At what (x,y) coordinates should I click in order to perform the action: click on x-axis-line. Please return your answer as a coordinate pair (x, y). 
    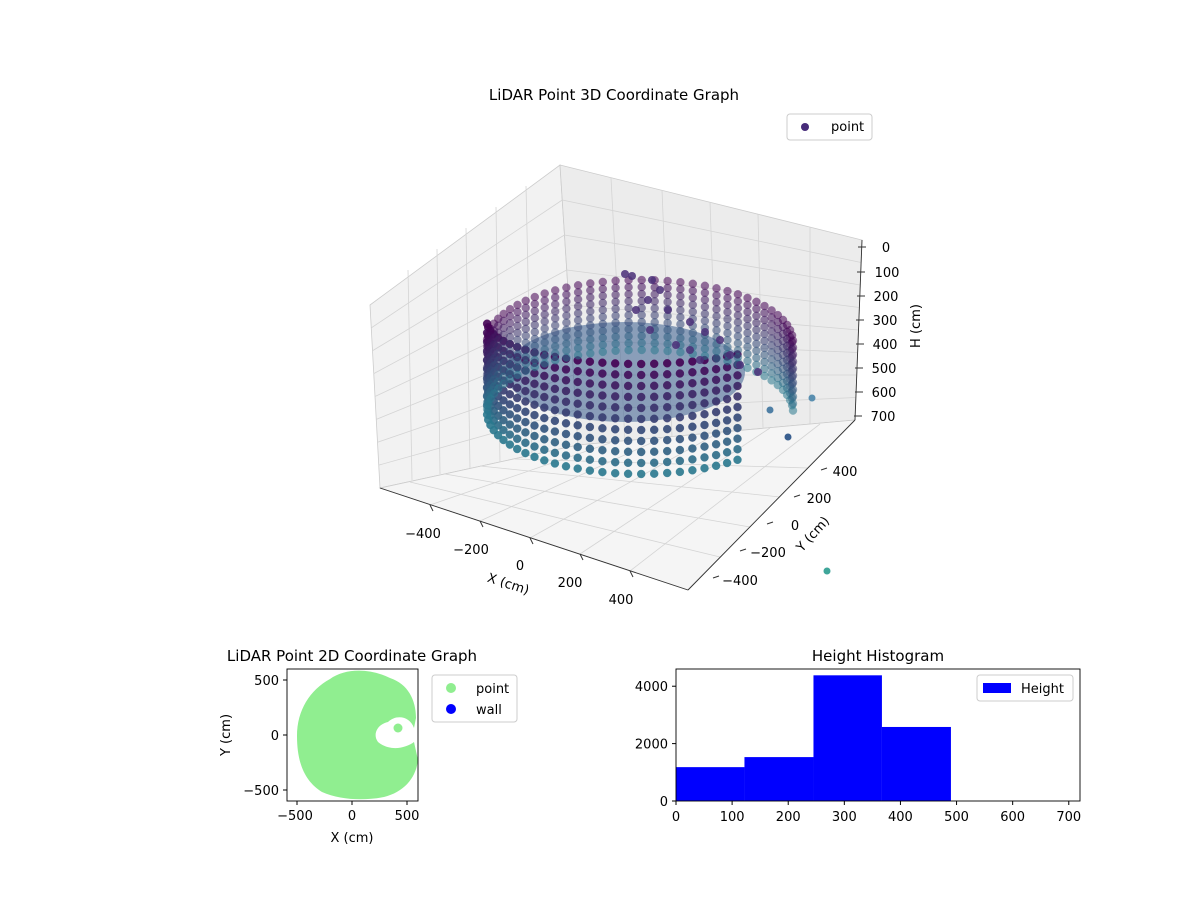
    Looking at the image, I should click on (534, 539).